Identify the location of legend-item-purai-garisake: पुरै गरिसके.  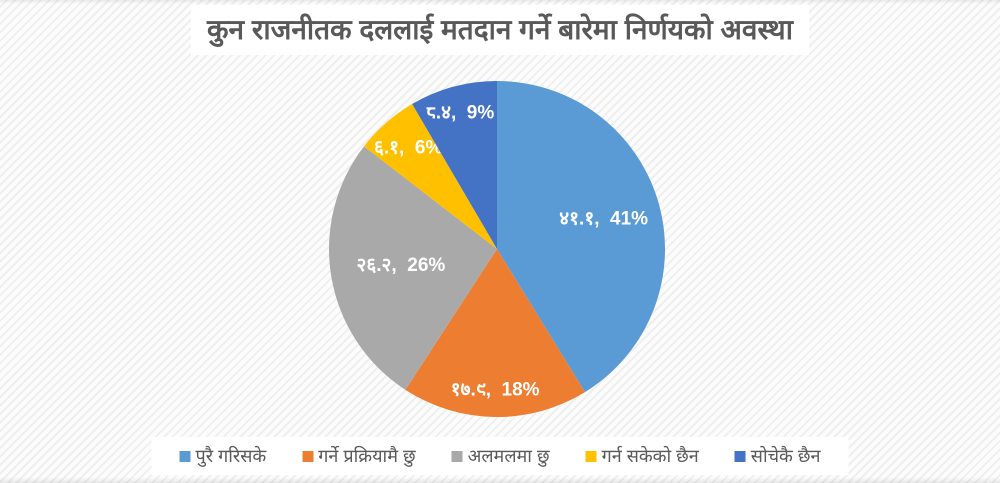
(223, 456).